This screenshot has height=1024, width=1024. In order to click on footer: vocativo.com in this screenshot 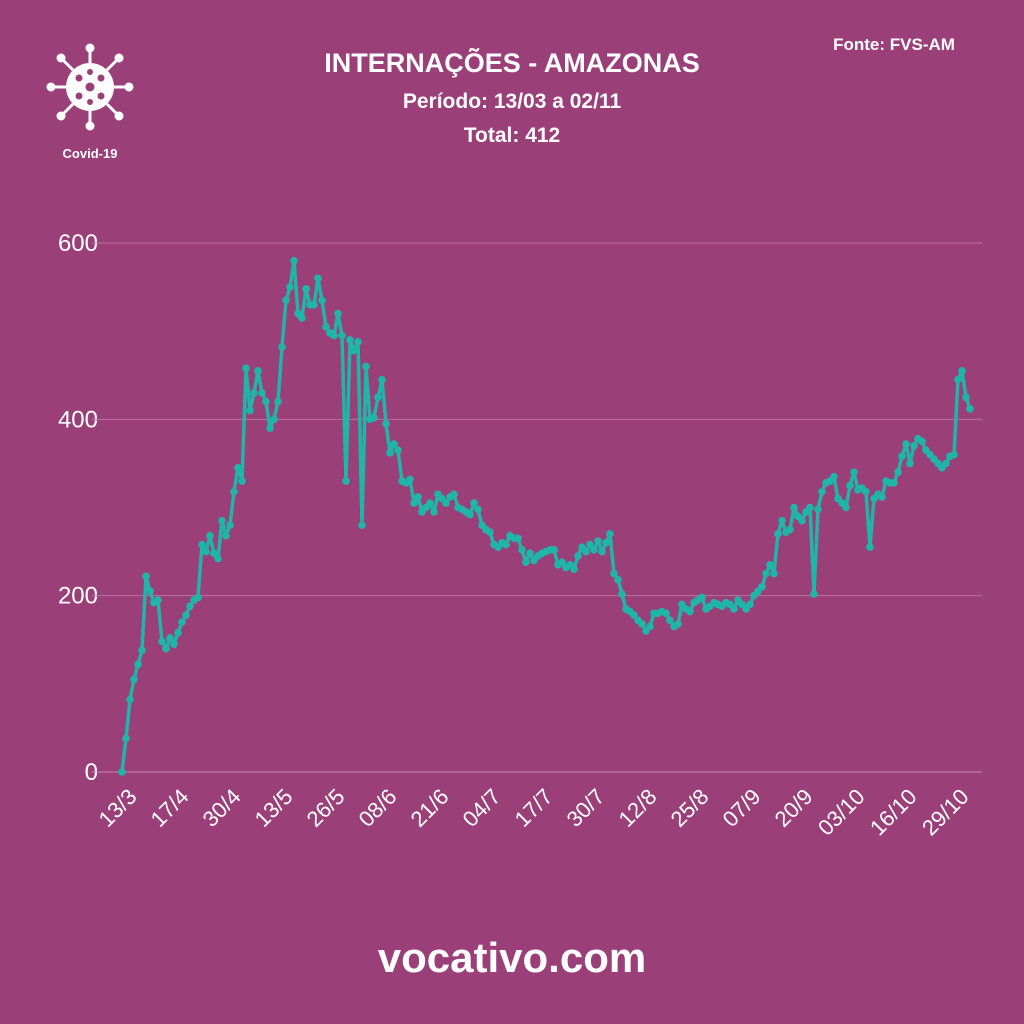, I will do `click(512, 957)`.